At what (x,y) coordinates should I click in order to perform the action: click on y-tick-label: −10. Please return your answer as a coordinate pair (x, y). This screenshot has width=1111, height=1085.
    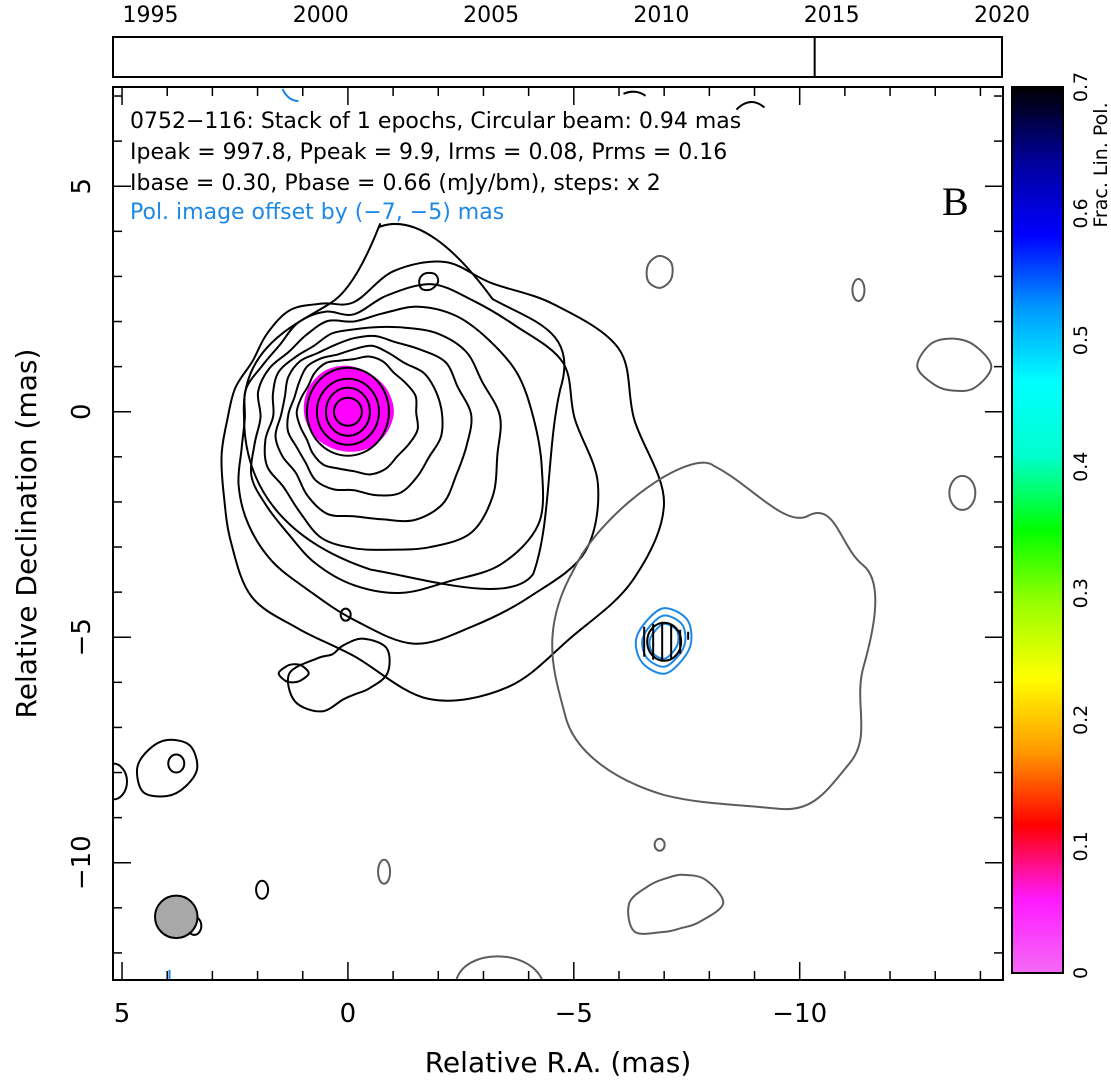
    Looking at the image, I should click on (82, 862).